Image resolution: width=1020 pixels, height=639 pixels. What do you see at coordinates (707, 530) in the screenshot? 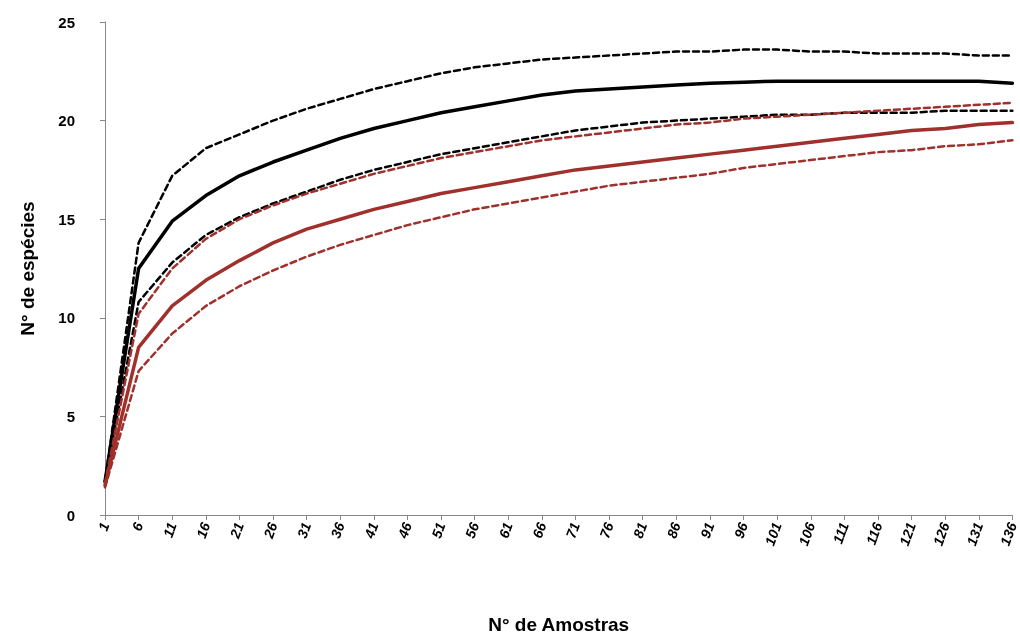
I see `x-tick-label: 91` at bounding box center [707, 530].